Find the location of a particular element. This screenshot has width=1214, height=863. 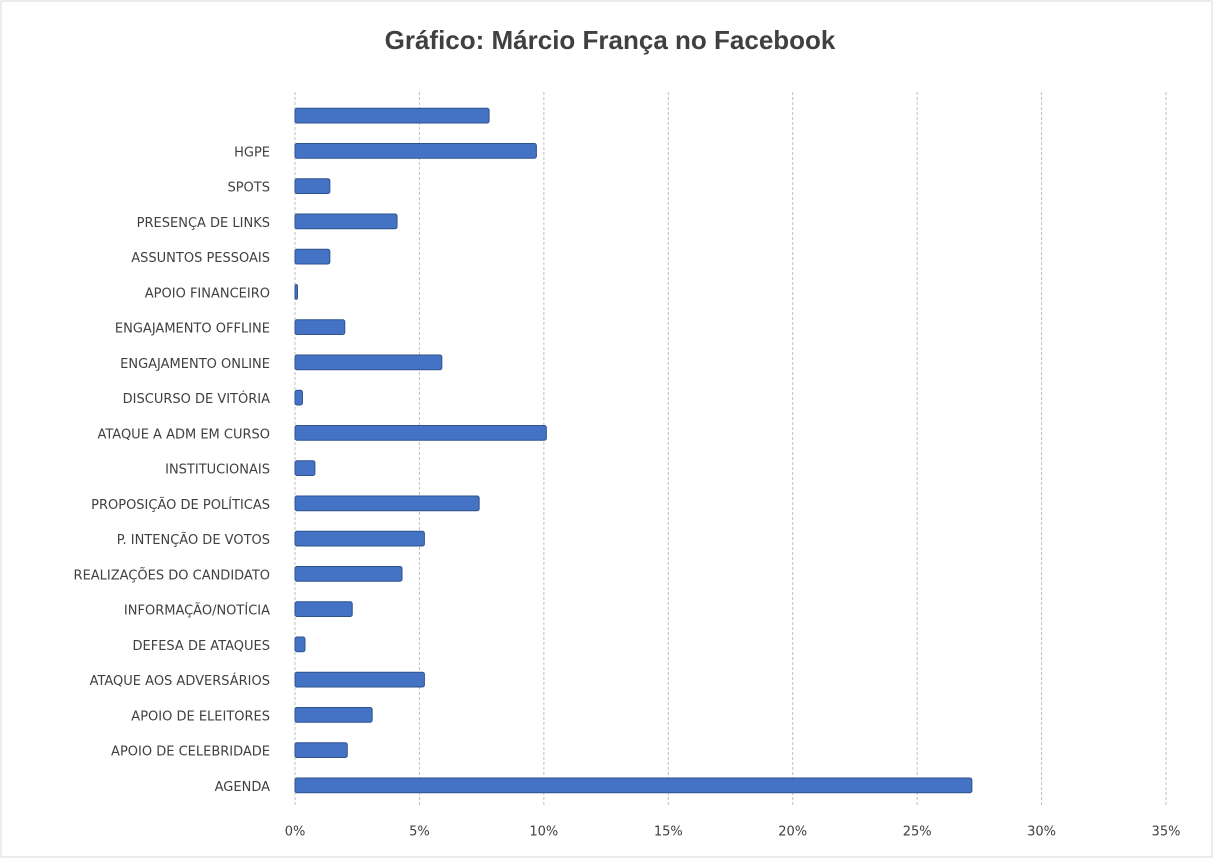

y-tick-label: SPOTS is located at coordinates (248, 188).